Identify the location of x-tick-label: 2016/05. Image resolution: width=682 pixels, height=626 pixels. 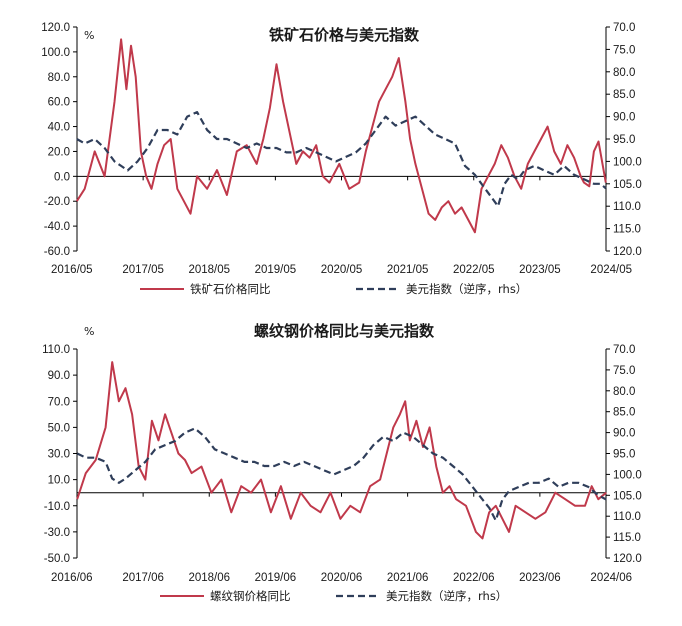
(72, 270).